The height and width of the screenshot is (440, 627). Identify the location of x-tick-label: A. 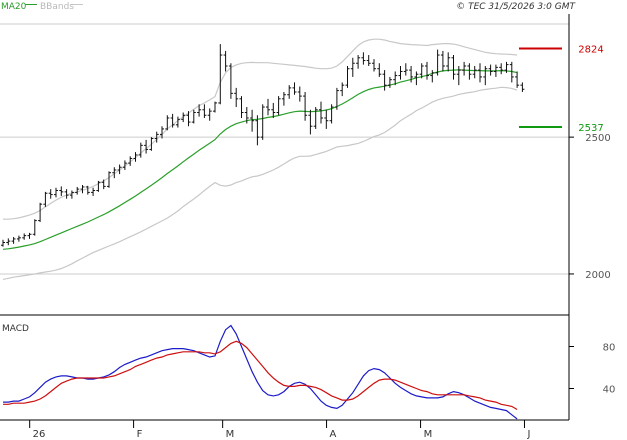
(333, 434).